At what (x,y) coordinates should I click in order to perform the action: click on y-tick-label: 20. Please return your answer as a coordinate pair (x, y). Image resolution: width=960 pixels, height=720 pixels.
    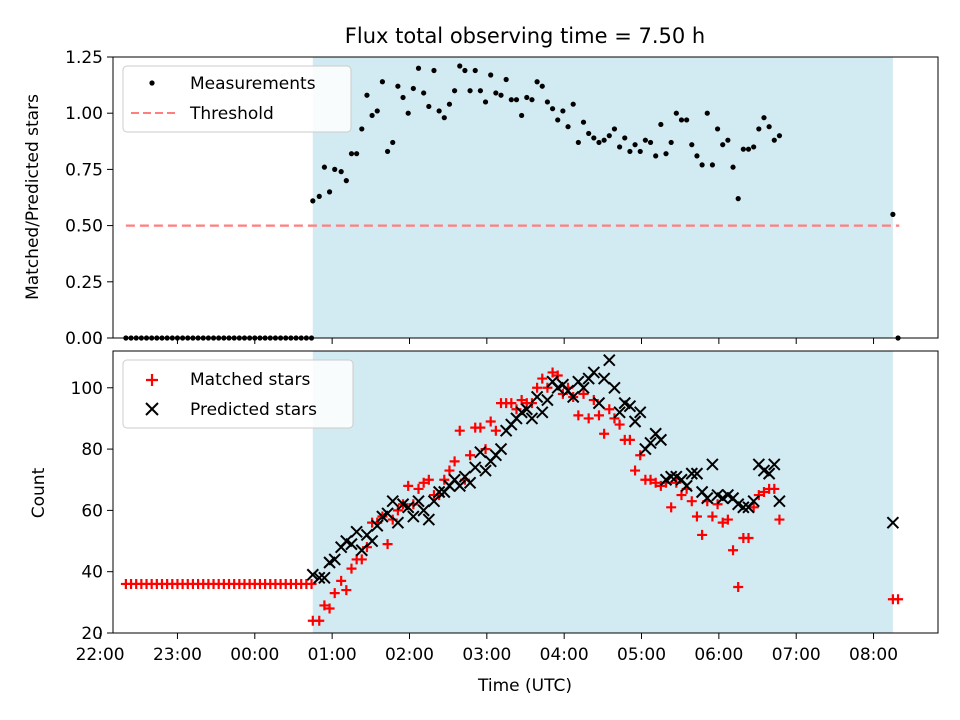
    Looking at the image, I should click on (92, 634).